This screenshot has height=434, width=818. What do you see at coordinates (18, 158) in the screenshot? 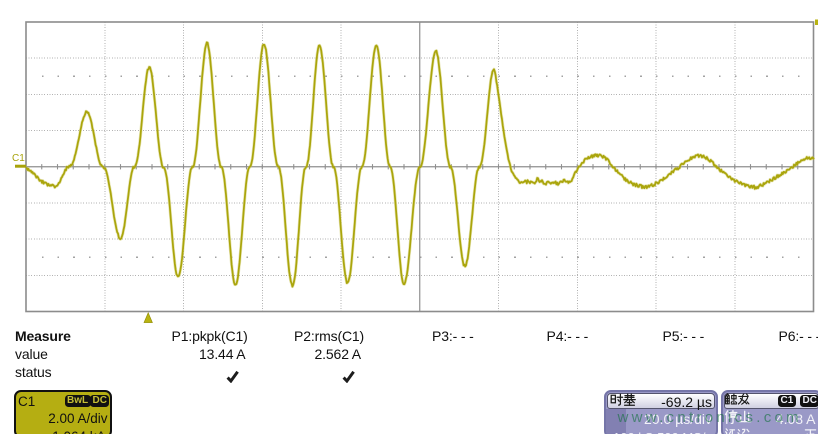
I see `svg-text: C1` at bounding box center [18, 158].